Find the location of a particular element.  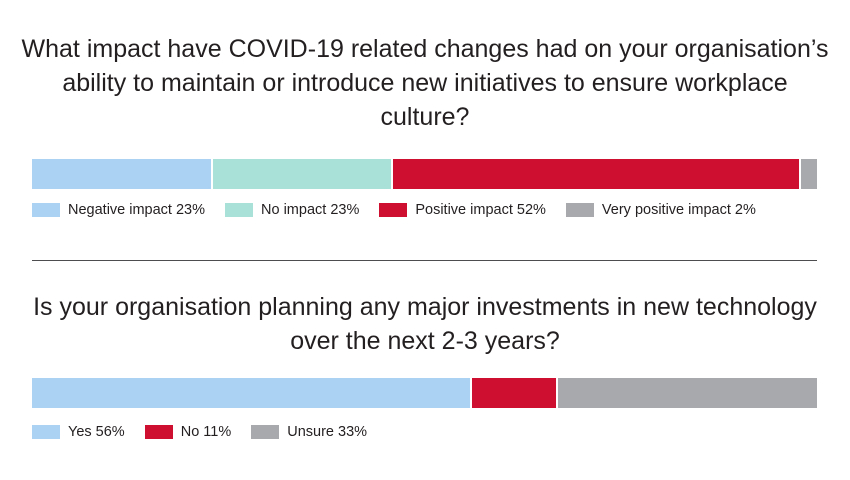

legend-label: Very positive impact 2% is located at coordinates (678, 210).